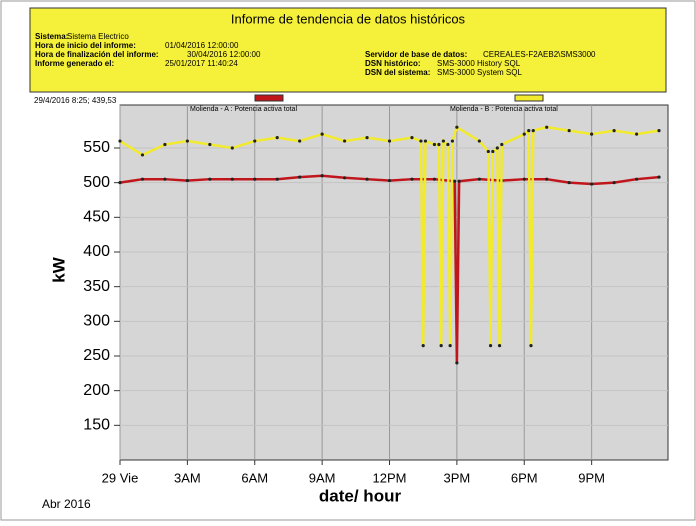  Describe the element at coordinates (348, 18) in the screenshot. I see `report-title: Informe de tendencia de datos históricos` at that location.